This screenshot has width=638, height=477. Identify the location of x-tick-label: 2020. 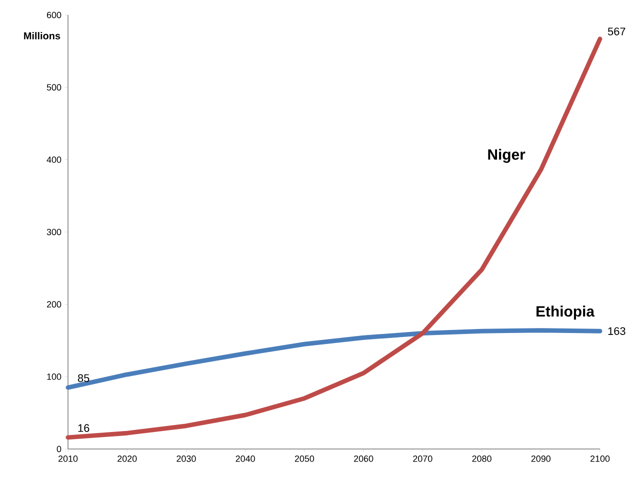
(127, 459).